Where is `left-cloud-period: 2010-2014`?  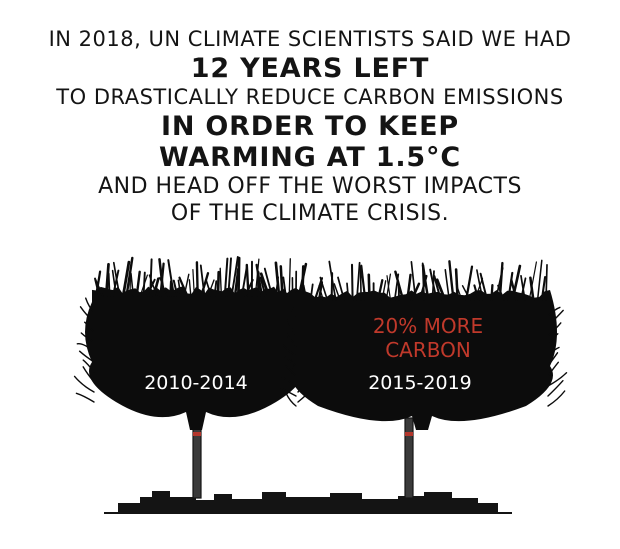 left-cloud-period: 2010-2014 is located at coordinates (196, 383).